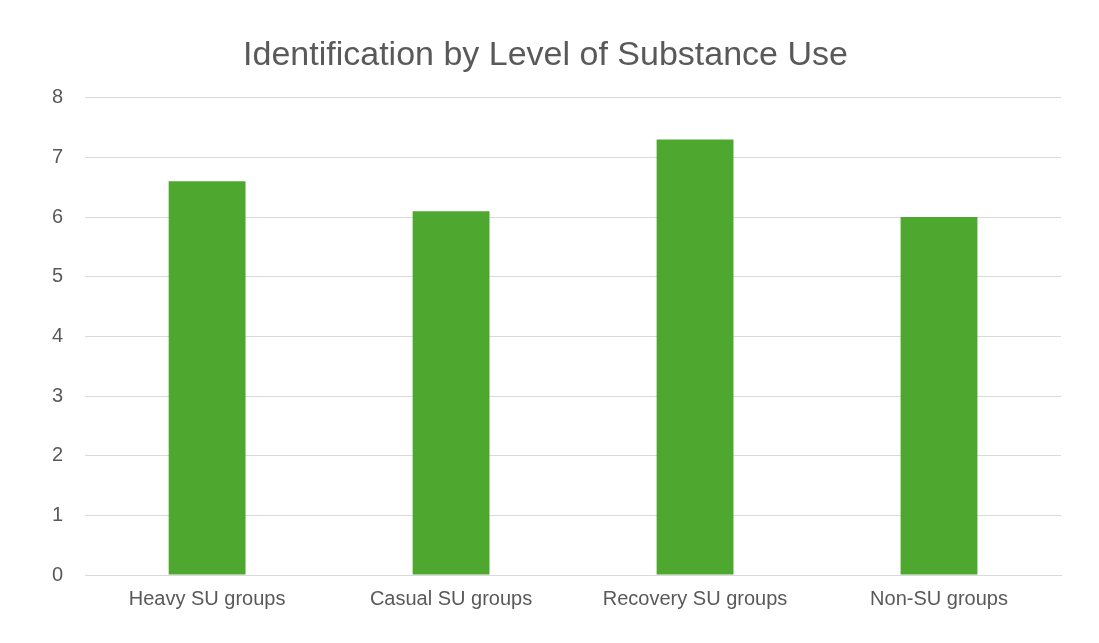  I want to click on y-tick-label: 0, so click(58, 573).